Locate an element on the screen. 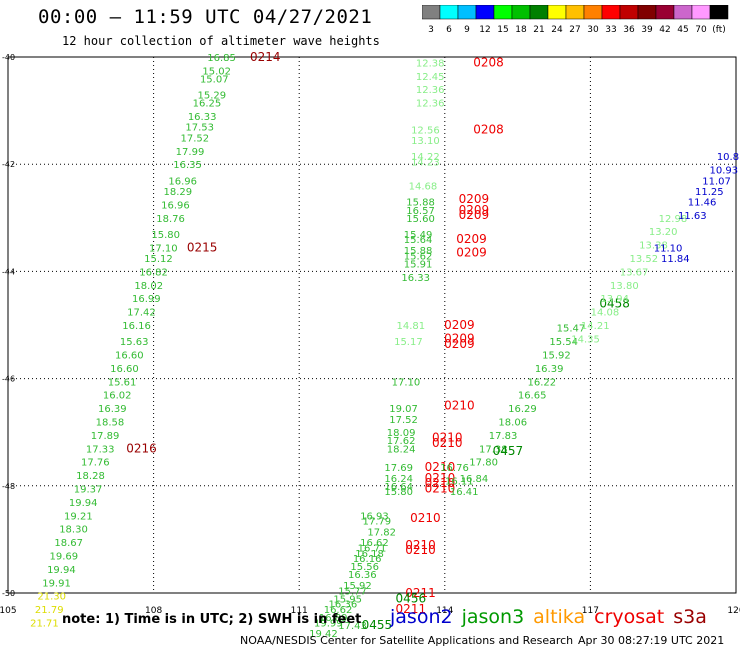  wave-height-label: 15.60 is located at coordinates (420, 219).